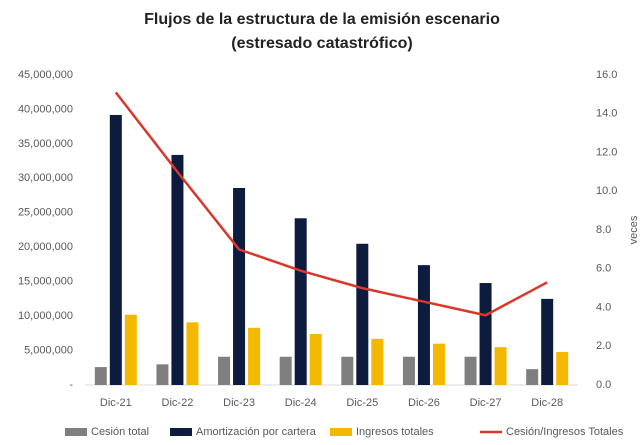 The image size is (644, 445). Describe the element at coordinates (45, 144) in the screenshot. I see `y-tick-label: 35,000,000` at that location.